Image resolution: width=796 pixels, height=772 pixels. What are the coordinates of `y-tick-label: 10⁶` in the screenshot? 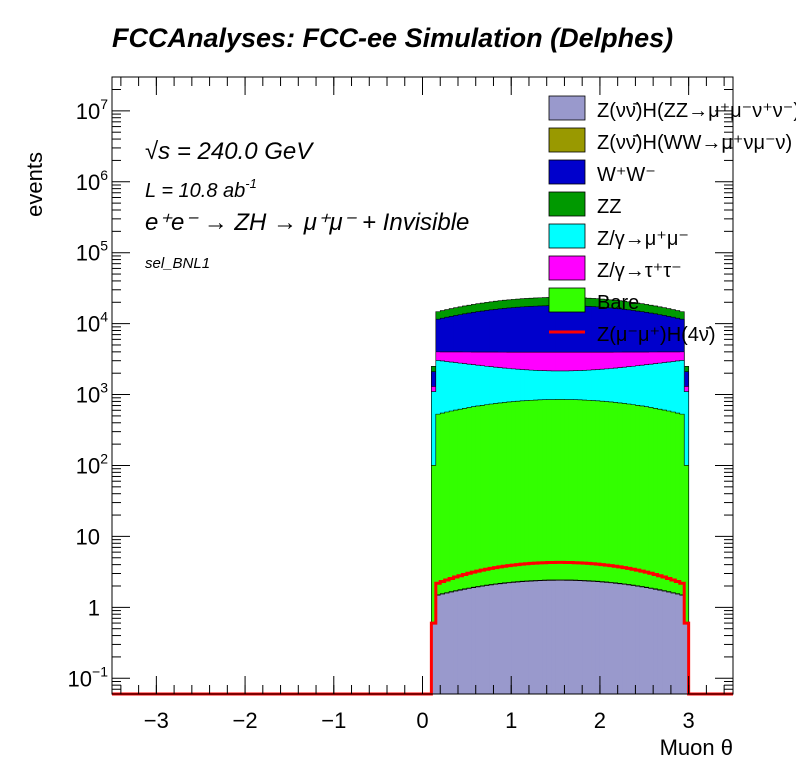 It's located at (92, 181).